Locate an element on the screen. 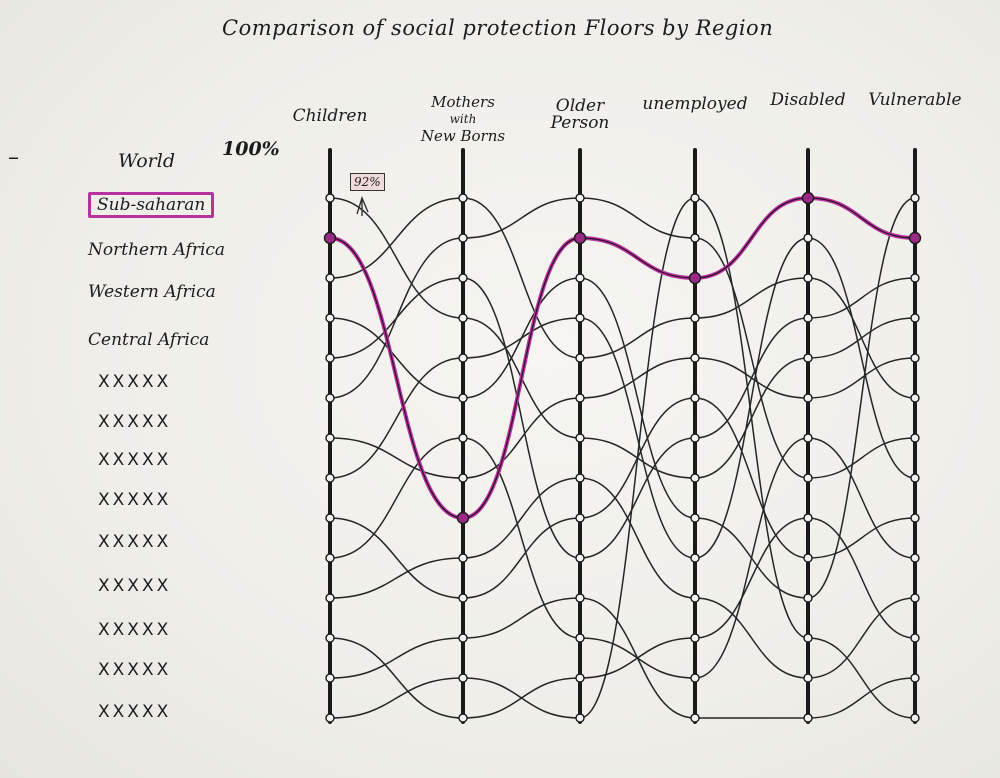 The image size is (1000, 778). row-label-7: XXXXX is located at coordinates (135, 460).